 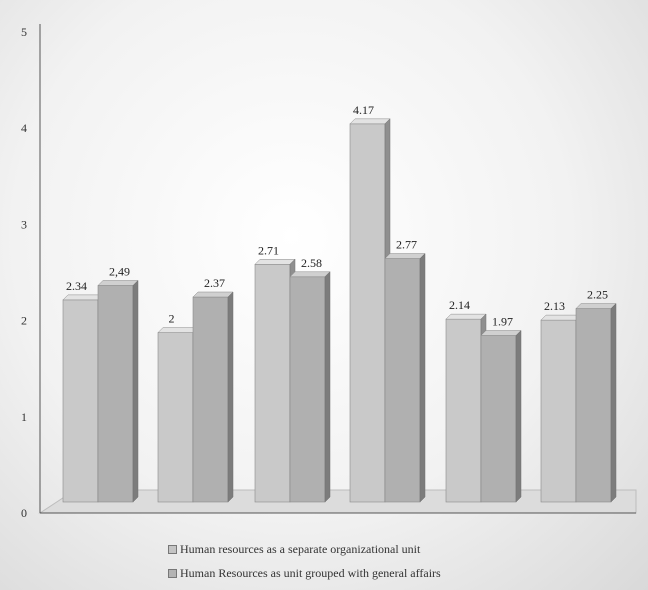 I want to click on data-label: 4.17, so click(x=363, y=110).